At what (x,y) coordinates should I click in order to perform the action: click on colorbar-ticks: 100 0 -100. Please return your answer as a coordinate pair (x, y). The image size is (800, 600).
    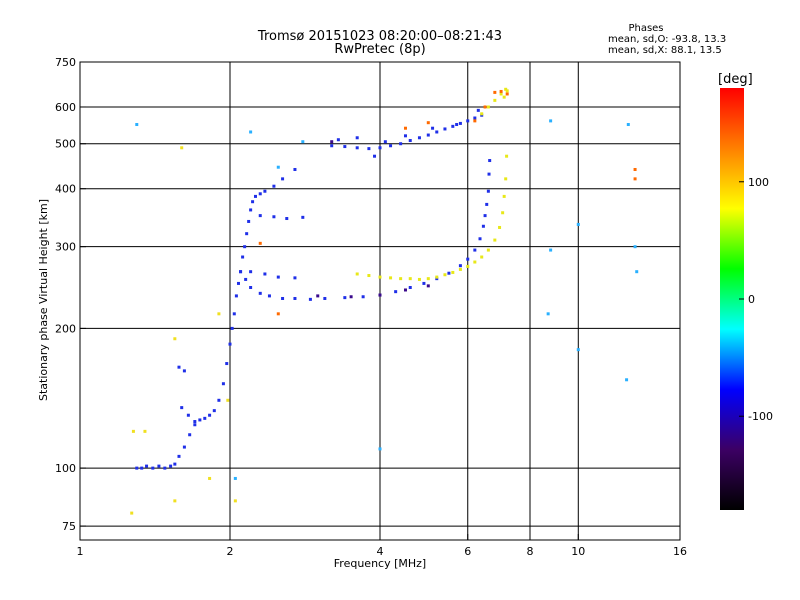
    Looking at the image, I should click on (756, 299).